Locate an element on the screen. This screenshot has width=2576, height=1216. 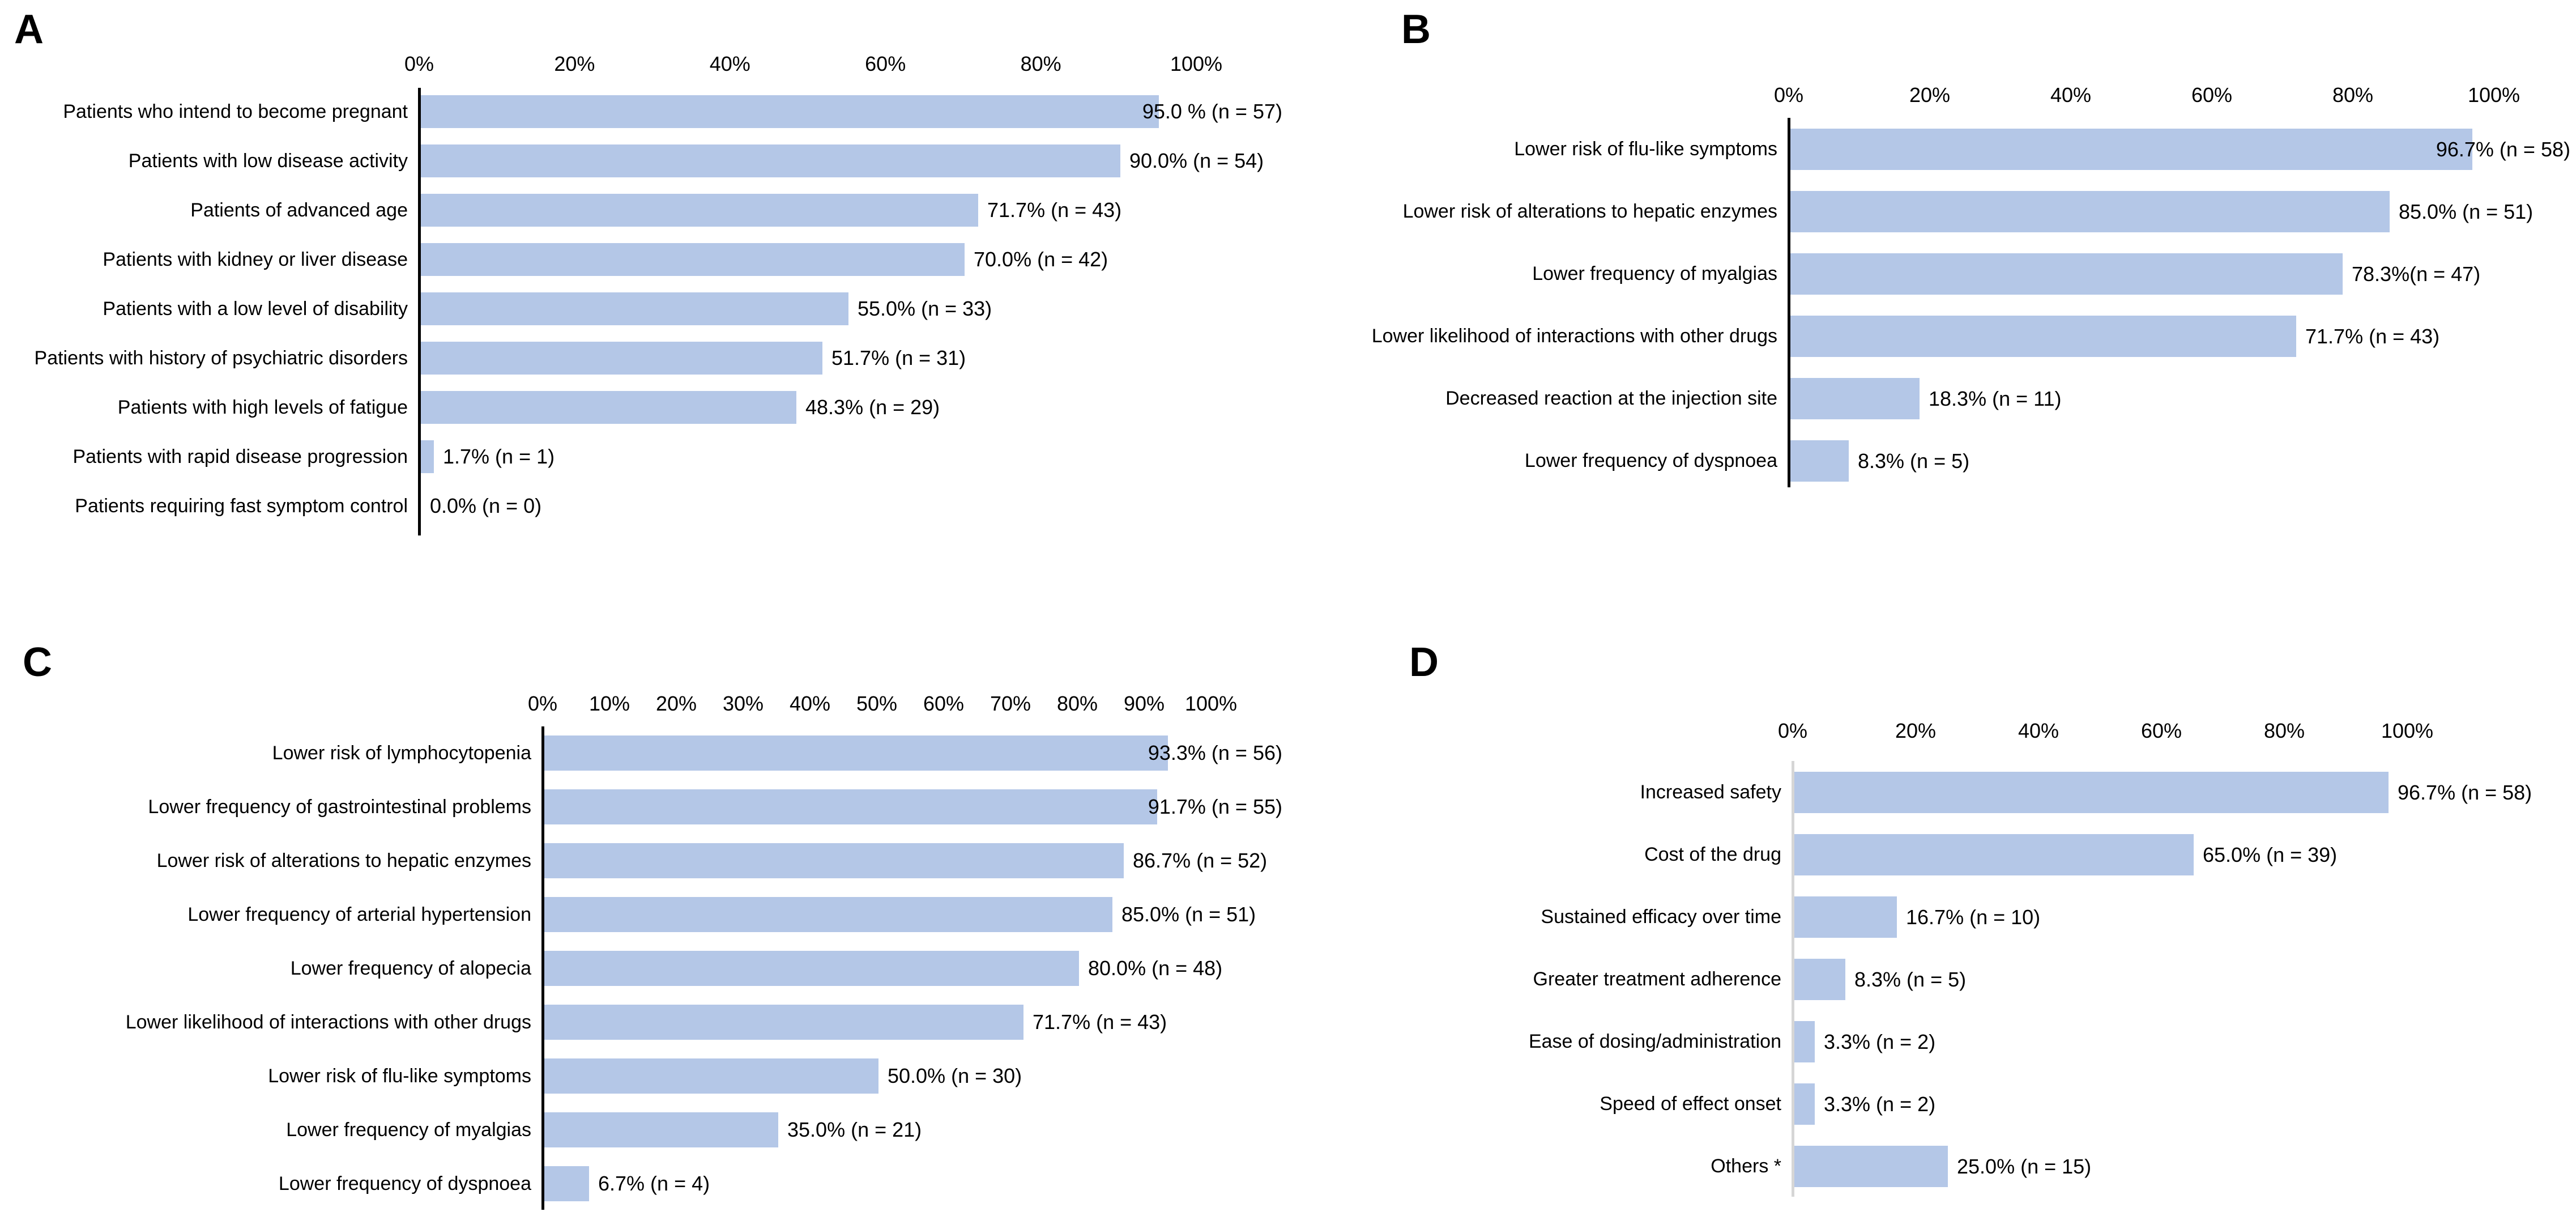
category-label: Patients with rapid disease progression is located at coordinates (240, 456).